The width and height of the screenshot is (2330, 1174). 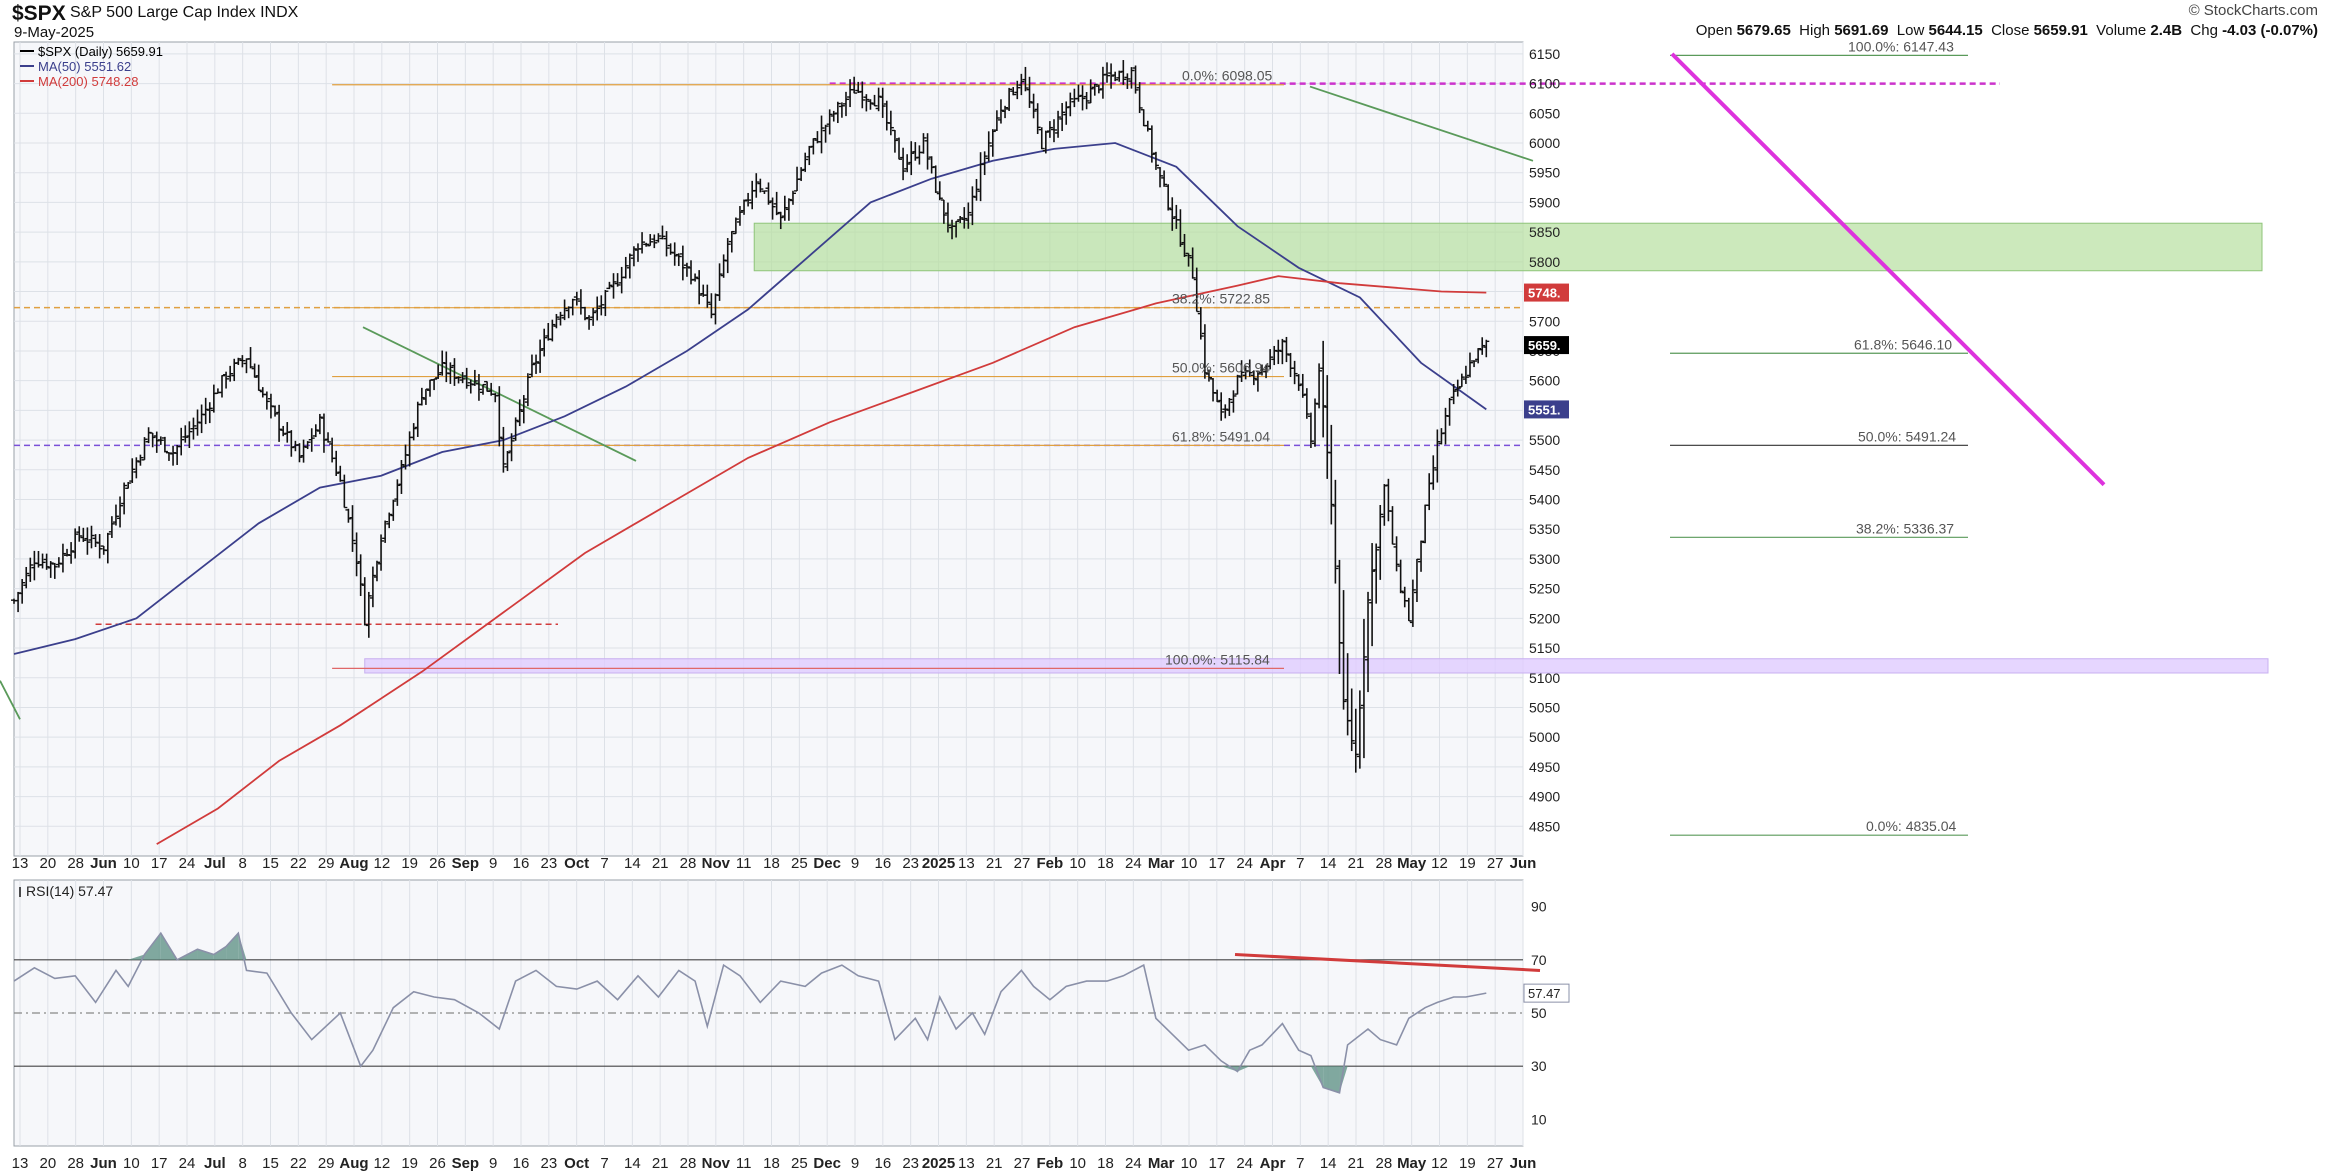 What do you see at coordinates (1467, 863) in the screenshot?
I see `x-tick-label: 19` at bounding box center [1467, 863].